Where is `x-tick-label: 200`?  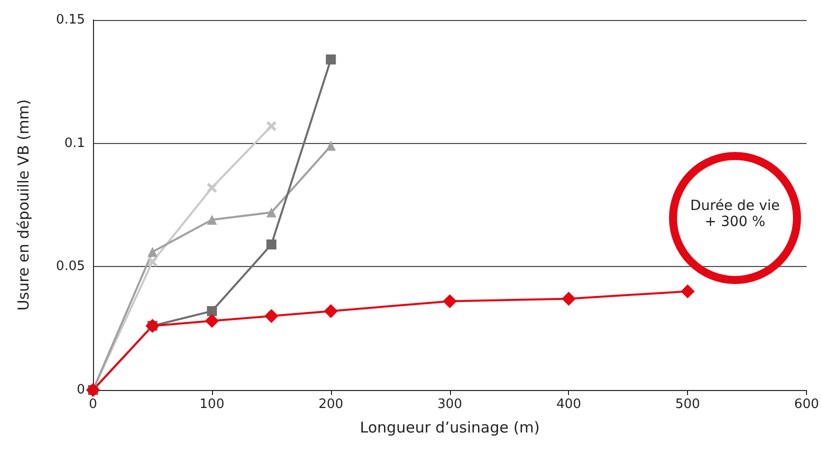
x-tick-label: 200 is located at coordinates (331, 404).